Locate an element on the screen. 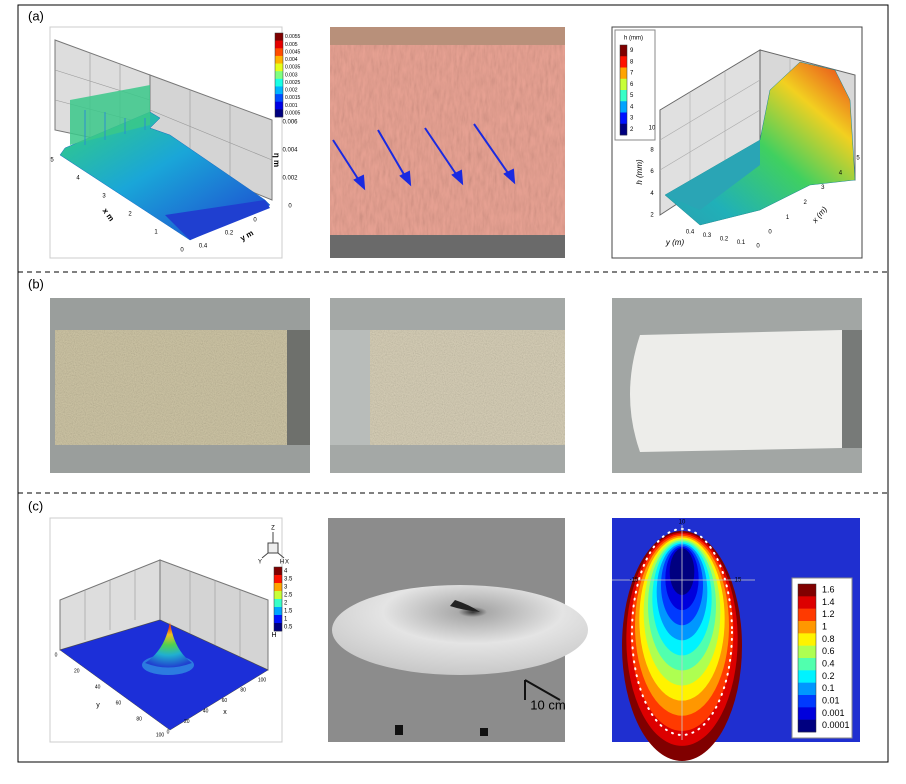  axis-label: x is located at coordinates (225, 712).